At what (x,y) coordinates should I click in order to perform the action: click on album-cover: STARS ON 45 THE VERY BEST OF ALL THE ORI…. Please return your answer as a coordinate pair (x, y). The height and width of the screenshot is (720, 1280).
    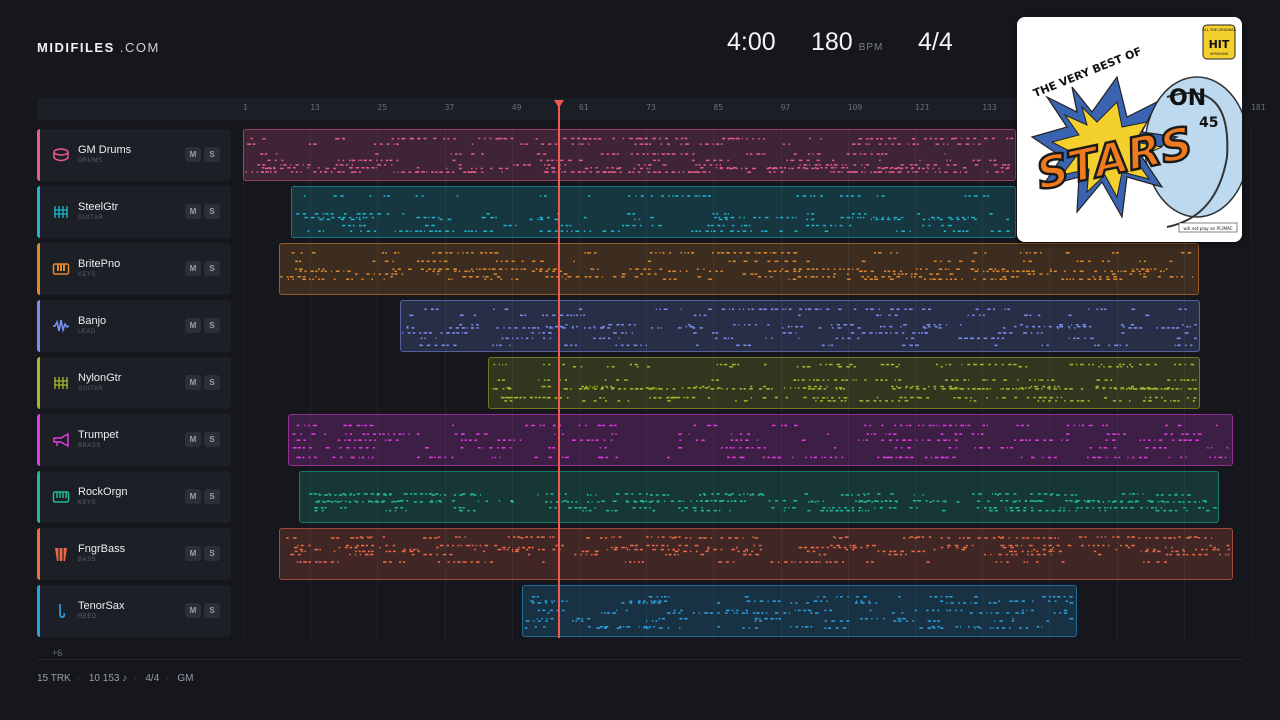
    Looking at the image, I should click on (1129, 129).